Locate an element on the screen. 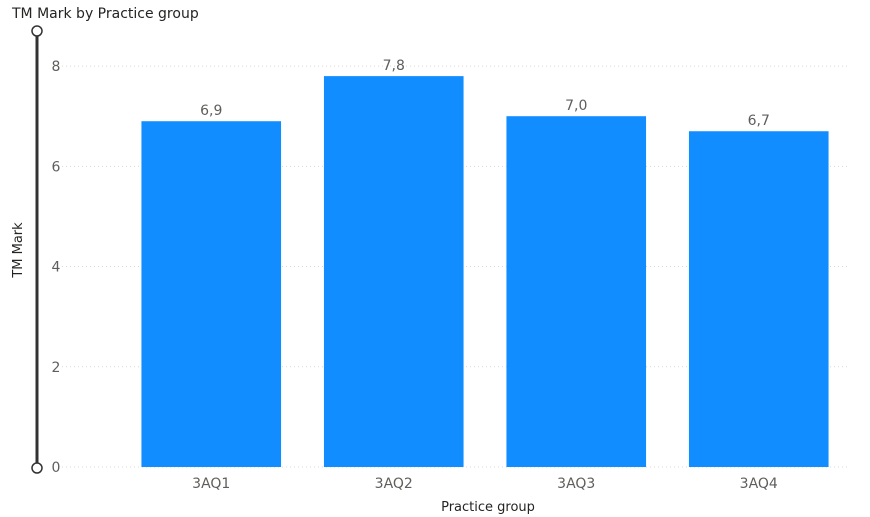 This screenshot has width=870, height=517. y-axis-title: TM Mark is located at coordinates (18, 250).